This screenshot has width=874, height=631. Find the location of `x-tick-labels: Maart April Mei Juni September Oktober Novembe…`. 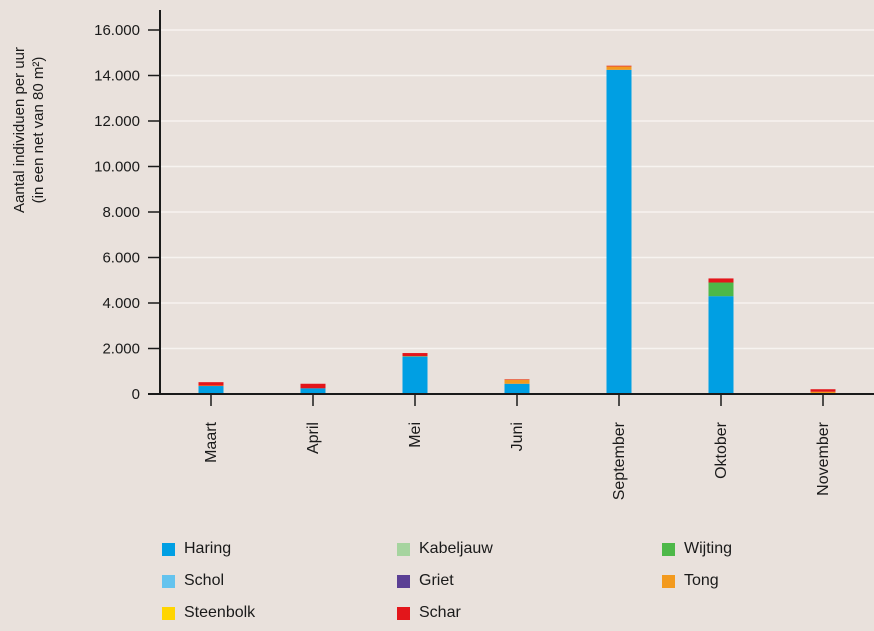

x-tick-labels: Maart April Mei Juni September Oktober Novembe… is located at coordinates (517, 447).